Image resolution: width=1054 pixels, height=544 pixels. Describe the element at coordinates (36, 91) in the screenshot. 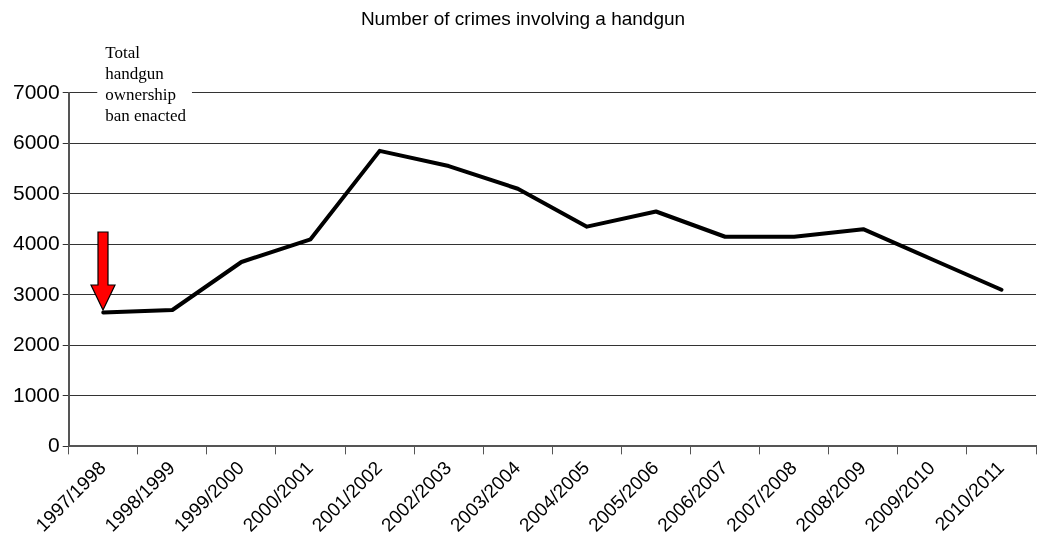

I see `y-tick-label: 7000` at that location.